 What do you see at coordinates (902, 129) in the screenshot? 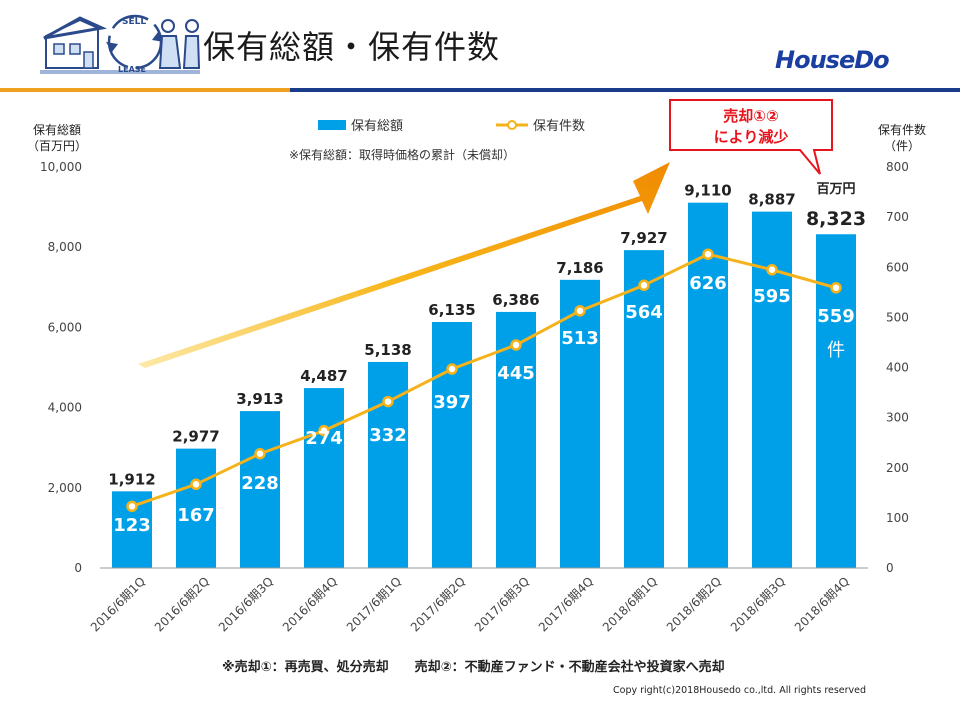
I see `right-axis-title: 保有件数` at bounding box center [902, 129].